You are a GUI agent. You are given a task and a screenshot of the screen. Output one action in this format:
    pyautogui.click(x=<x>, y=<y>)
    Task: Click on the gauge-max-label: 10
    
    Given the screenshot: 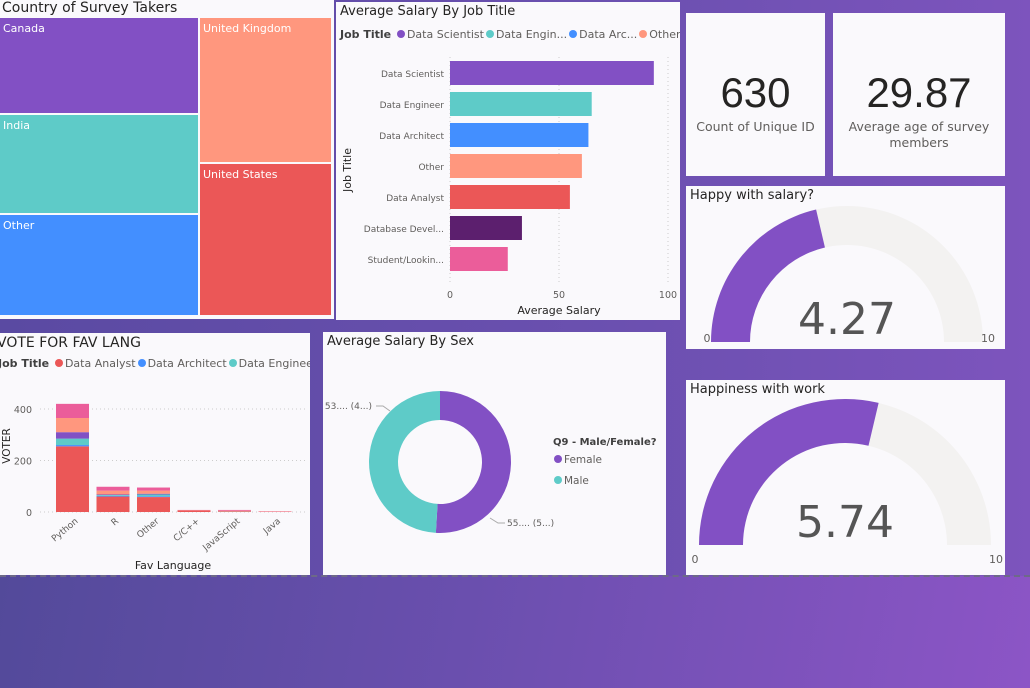 What is the action you would take?
    pyautogui.click(x=996, y=559)
    